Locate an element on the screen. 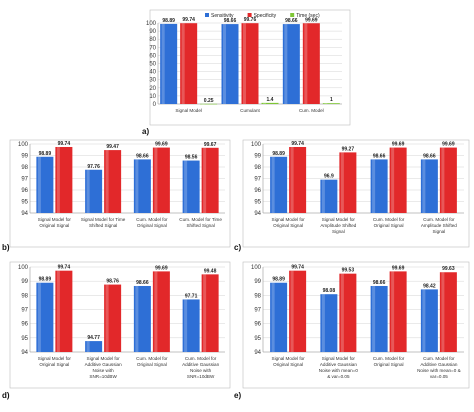  data-label: 98.76 is located at coordinates (112, 282).